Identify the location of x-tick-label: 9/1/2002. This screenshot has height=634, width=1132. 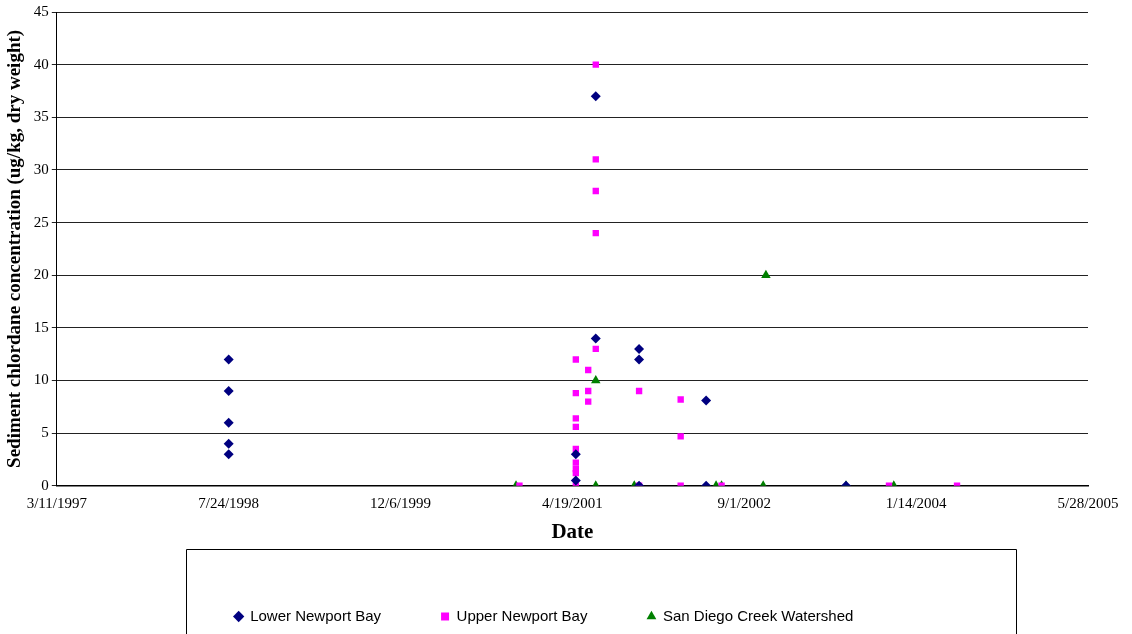
(744, 502).